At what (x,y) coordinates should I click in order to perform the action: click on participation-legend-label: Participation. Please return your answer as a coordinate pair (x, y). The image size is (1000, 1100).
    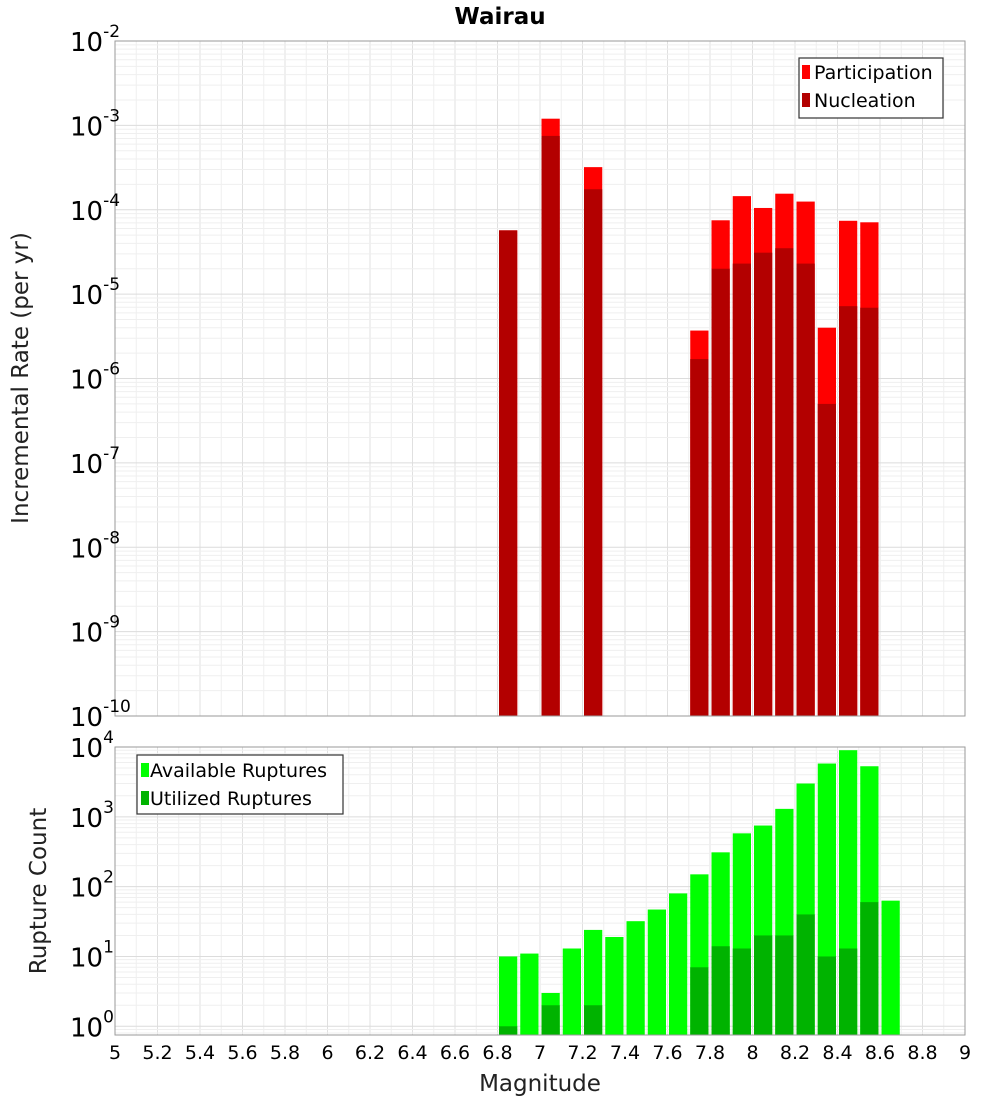
    Looking at the image, I should click on (873, 73).